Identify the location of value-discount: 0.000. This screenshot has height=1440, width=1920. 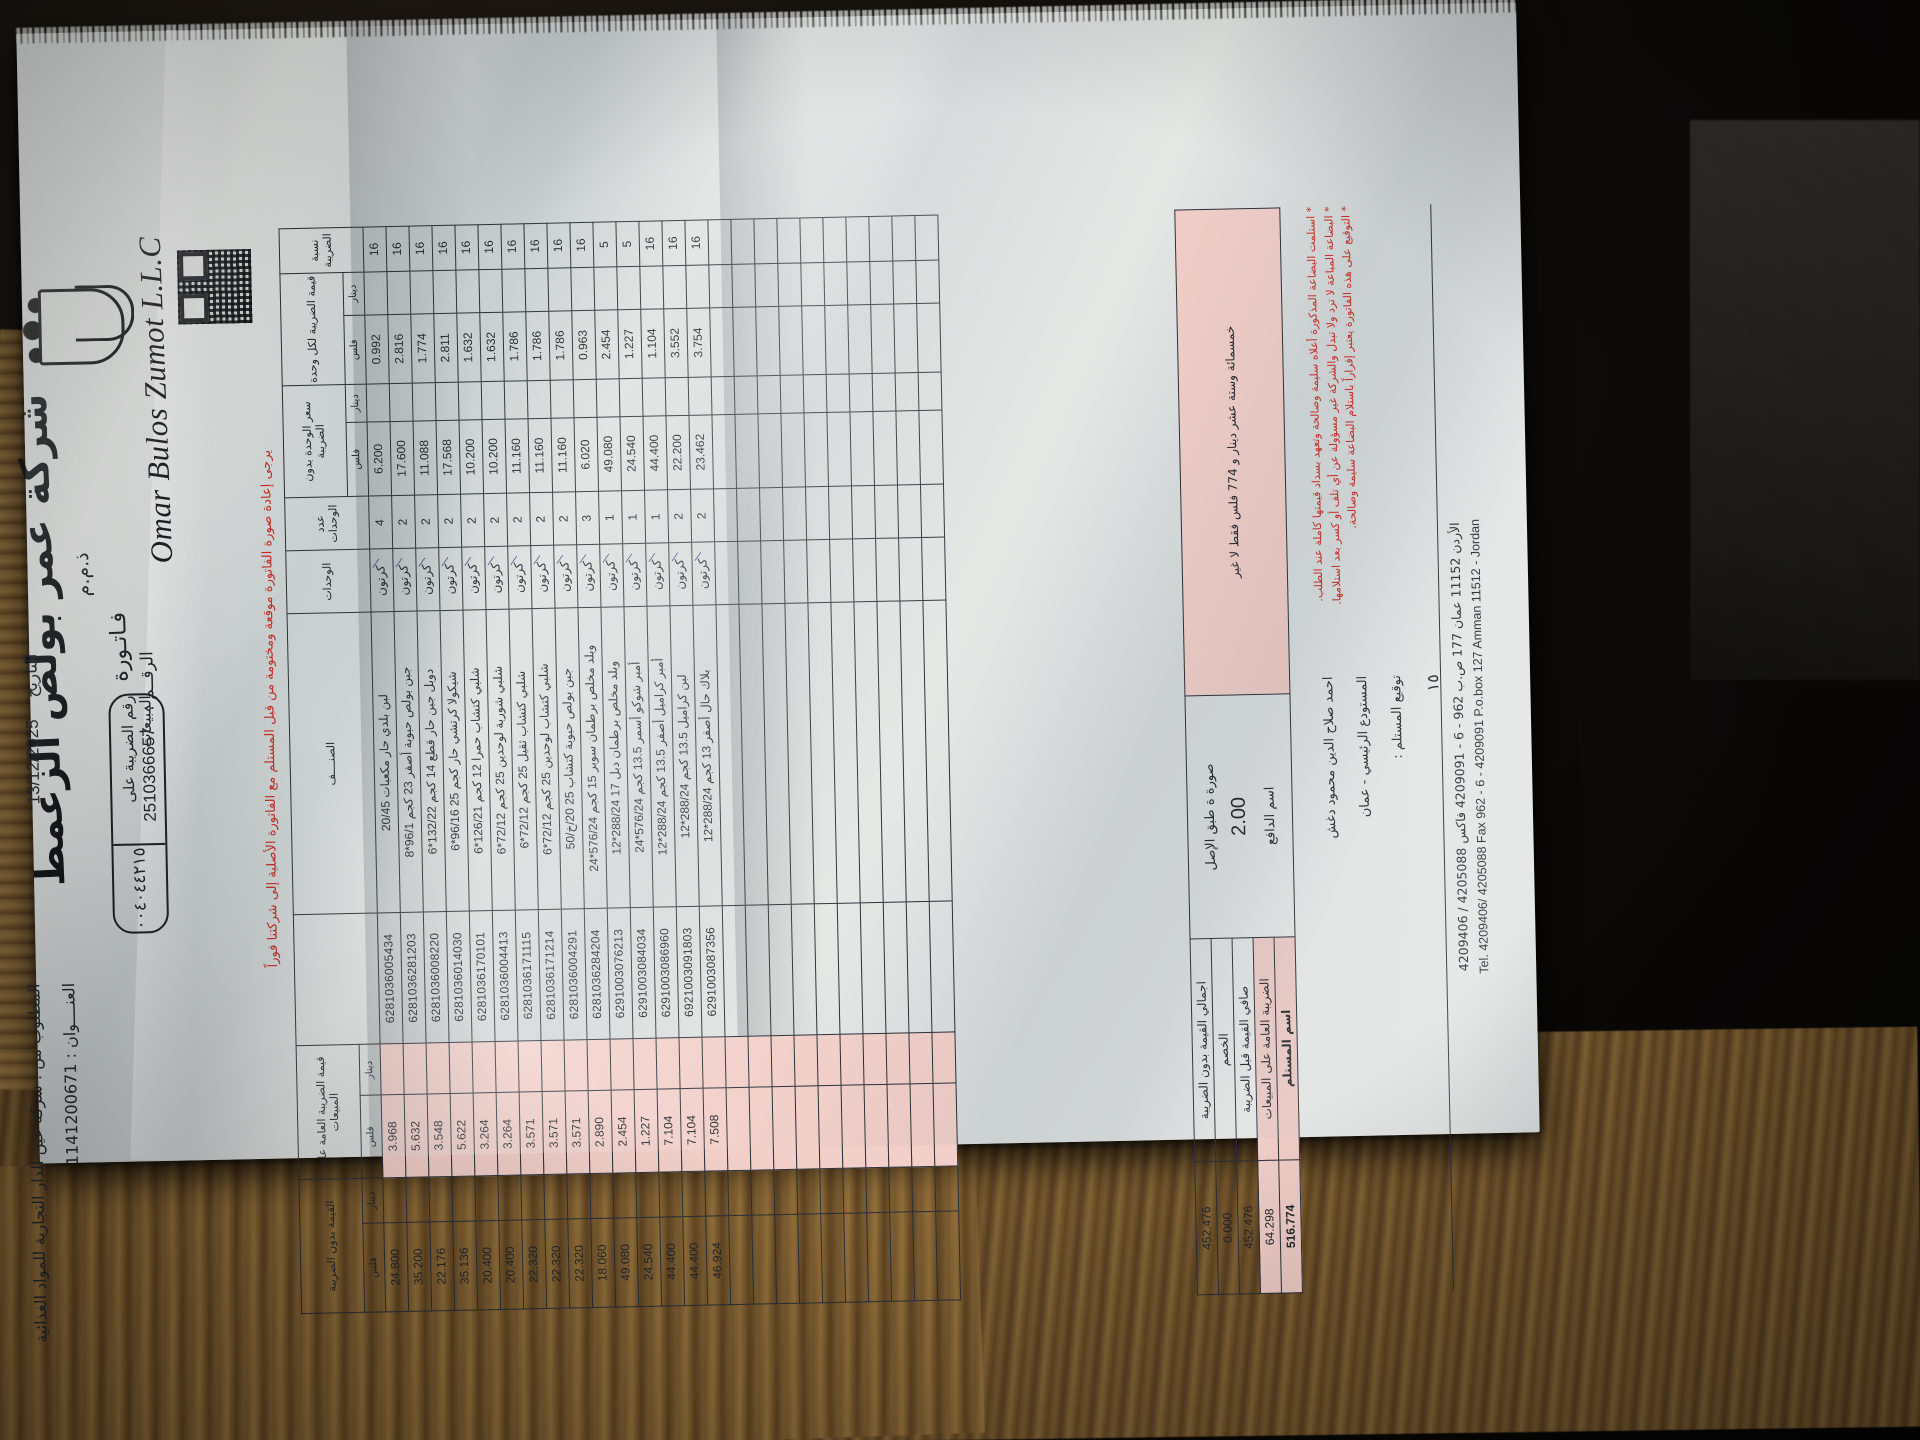
(1227, 1228).